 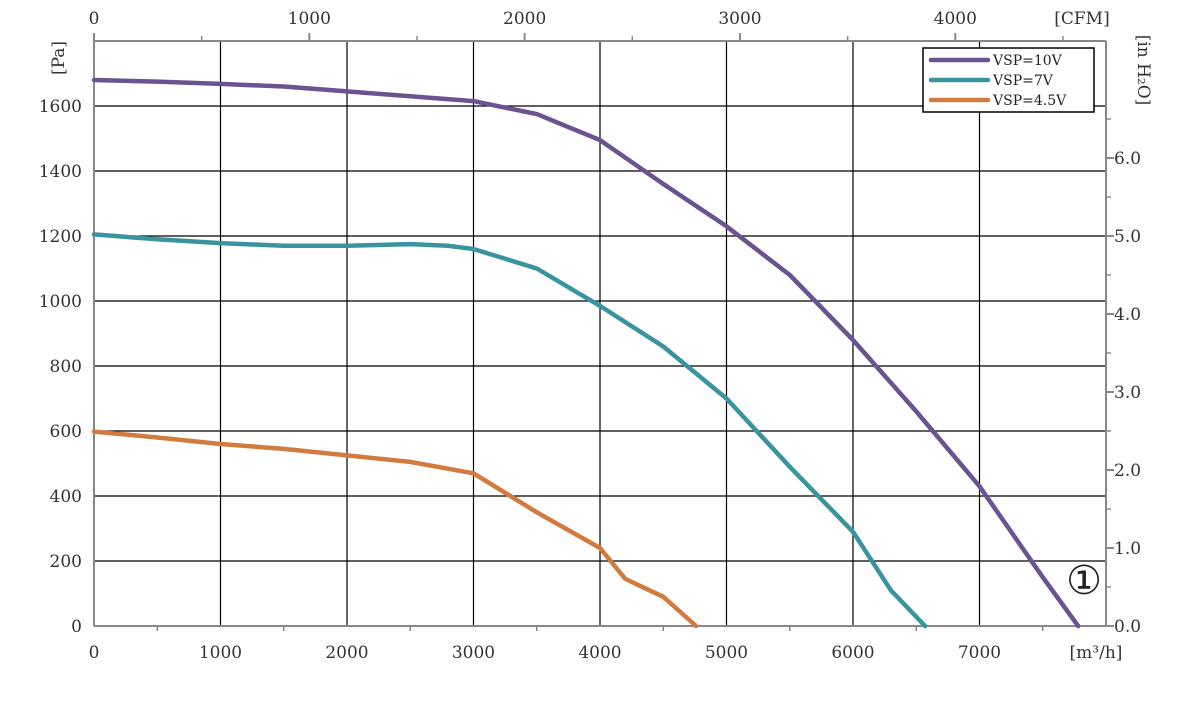 What do you see at coordinates (524, 19) in the screenshot?
I see `x2-tick-label: 2000` at bounding box center [524, 19].